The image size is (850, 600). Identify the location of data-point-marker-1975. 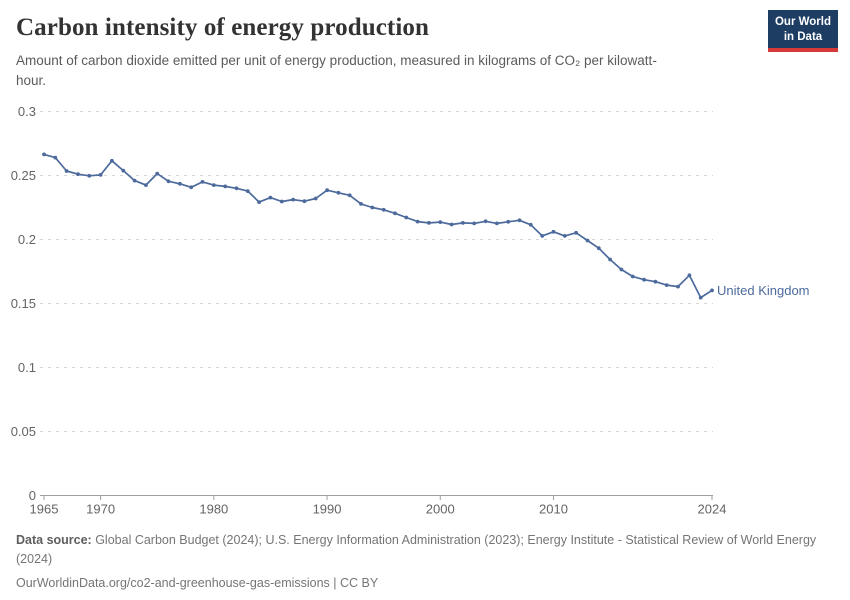
(157, 173).